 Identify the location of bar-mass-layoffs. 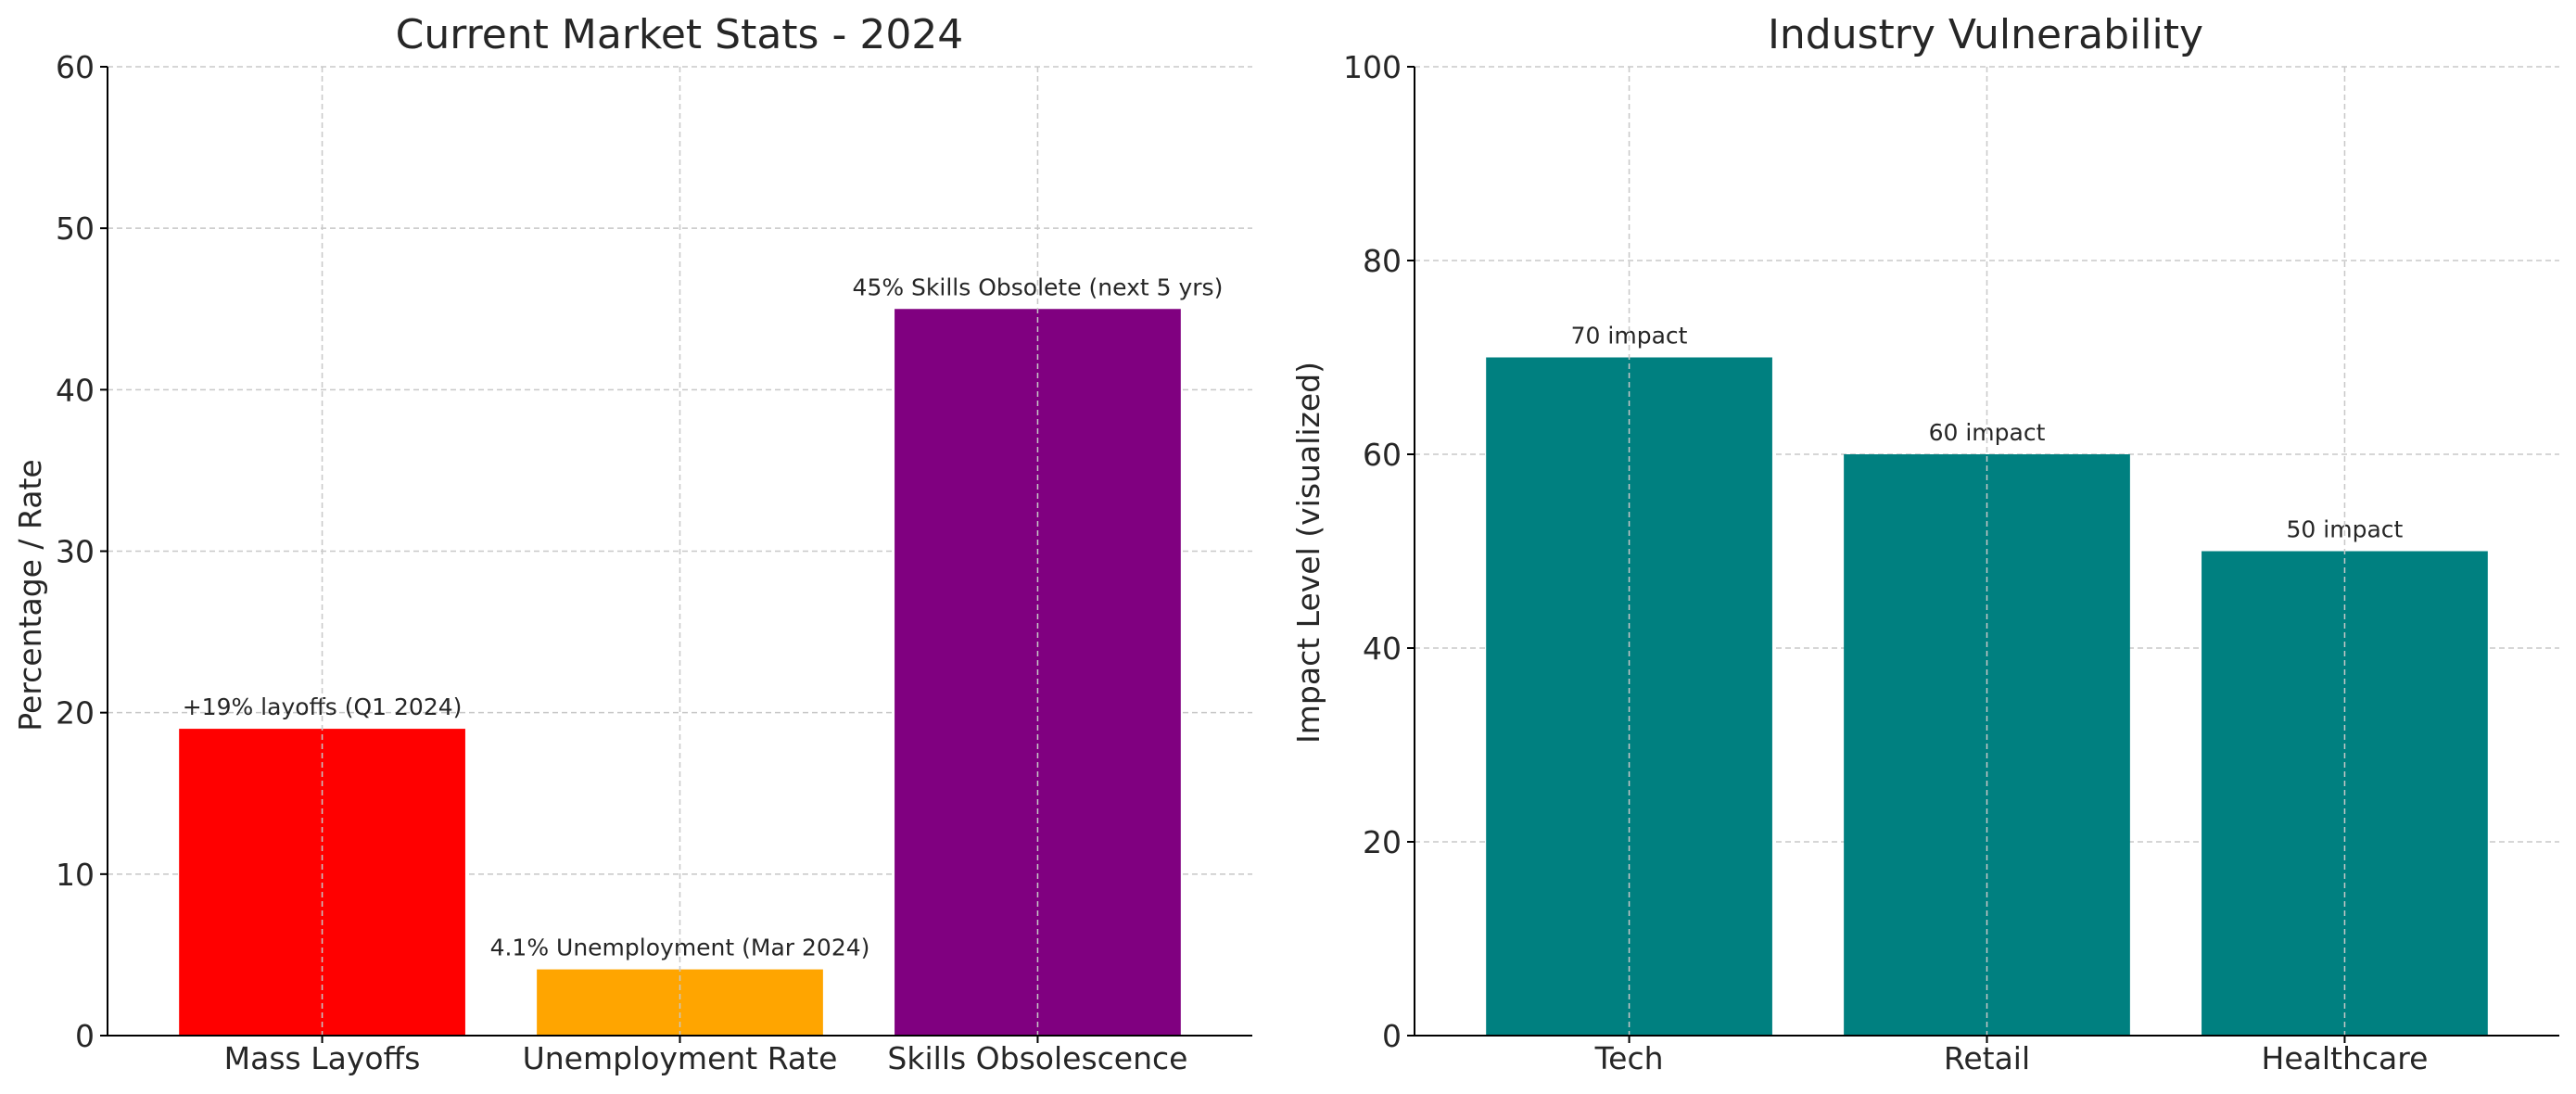
(322, 882).